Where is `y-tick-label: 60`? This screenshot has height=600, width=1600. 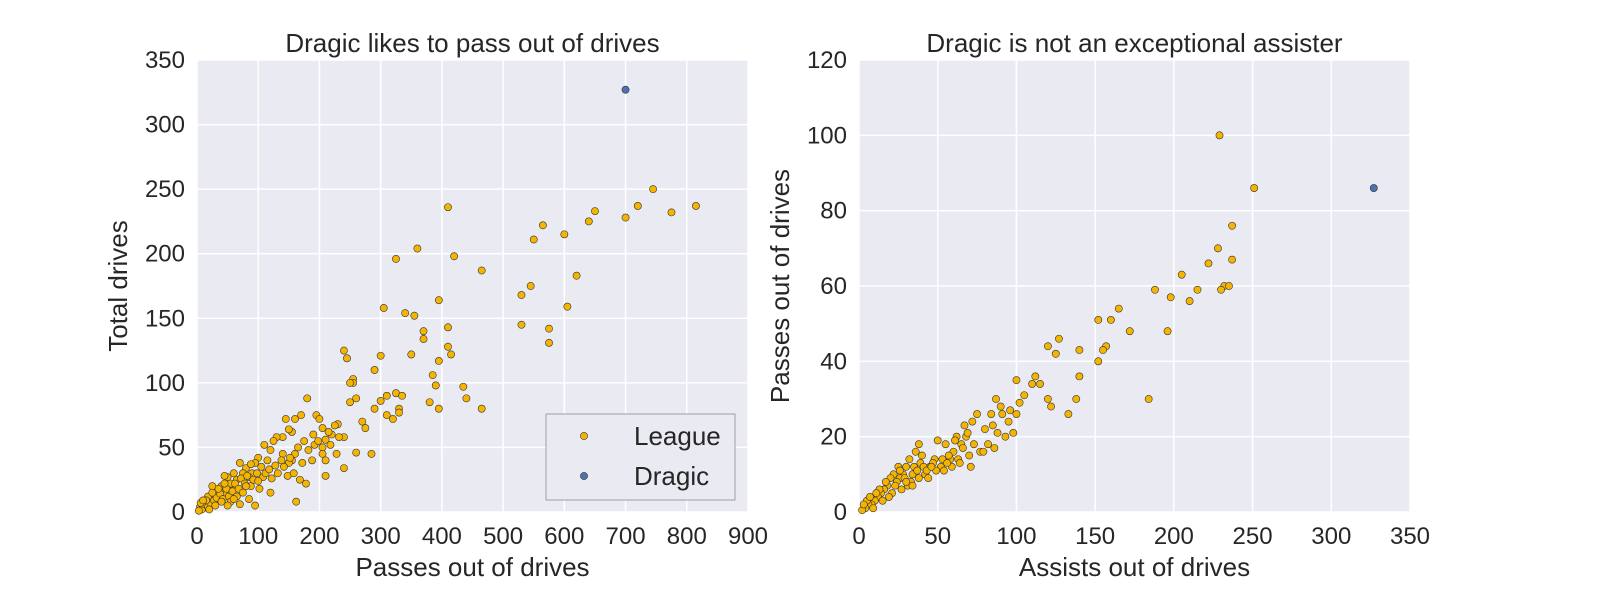
y-tick-label: 60 is located at coordinates (833, 286).